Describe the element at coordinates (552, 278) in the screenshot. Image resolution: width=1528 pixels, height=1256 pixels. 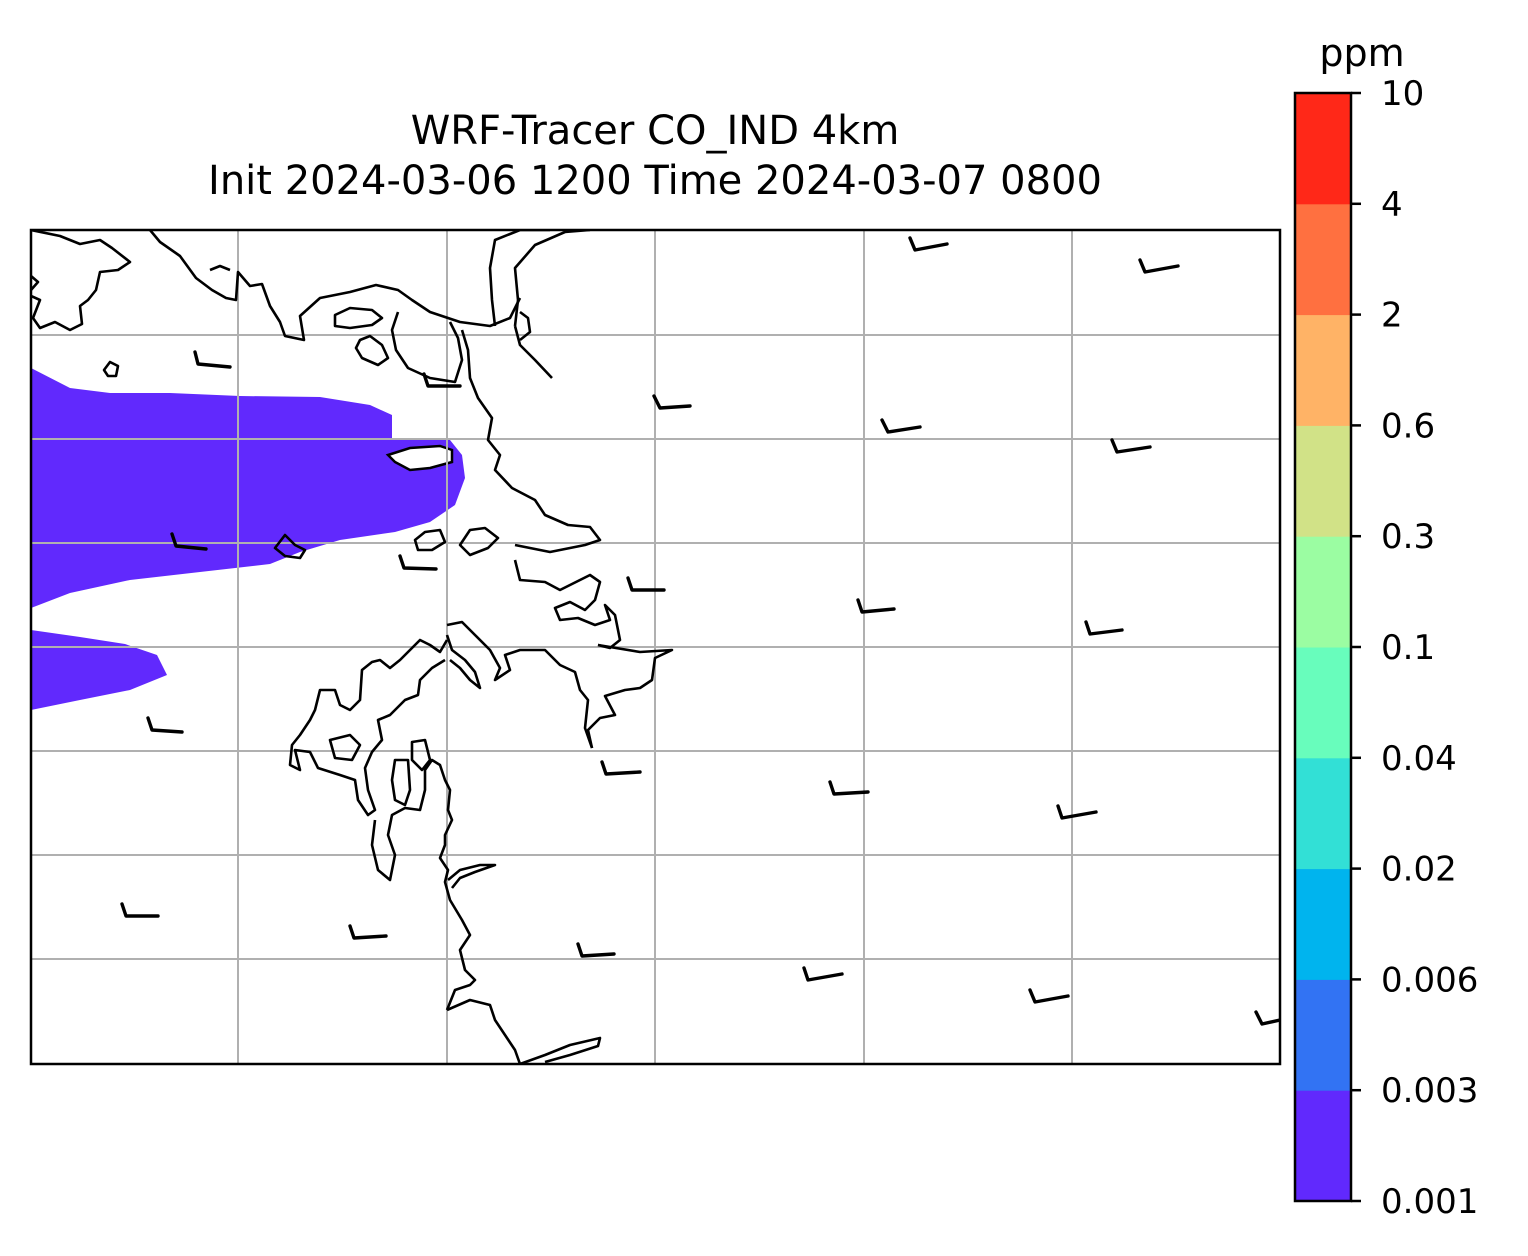
I see `river-channel-east` at that location.